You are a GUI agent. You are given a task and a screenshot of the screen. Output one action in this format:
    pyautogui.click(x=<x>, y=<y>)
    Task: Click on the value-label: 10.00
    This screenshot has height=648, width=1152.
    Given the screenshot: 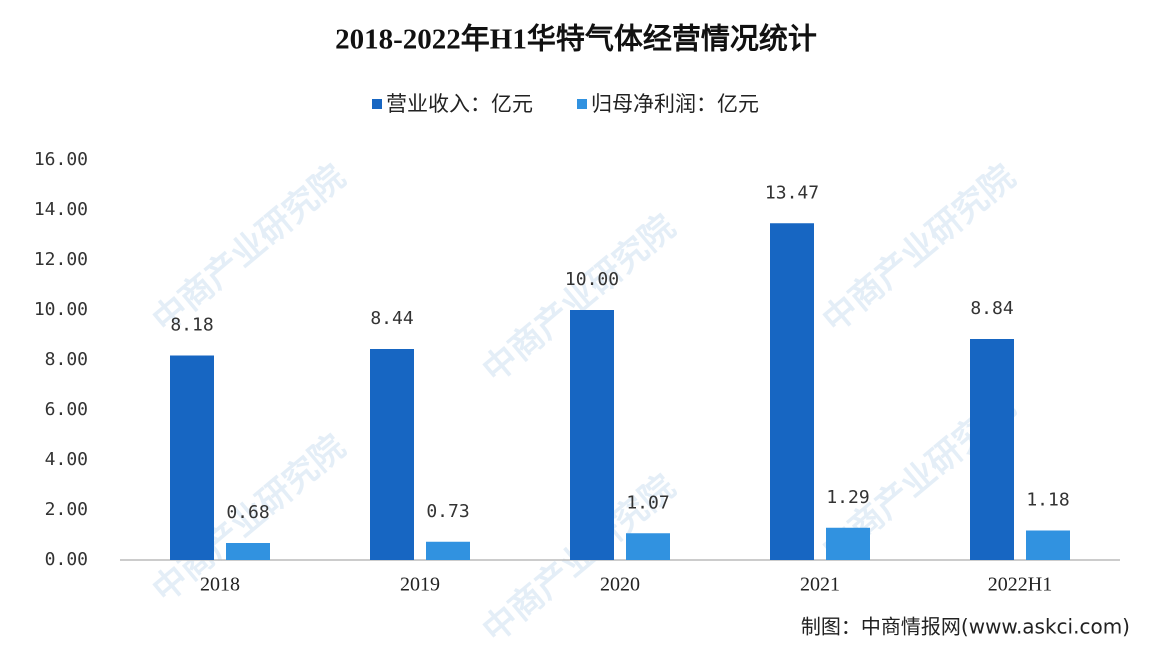 What is the action you would take?
    pyautogui.click(x=592, y=279)
    